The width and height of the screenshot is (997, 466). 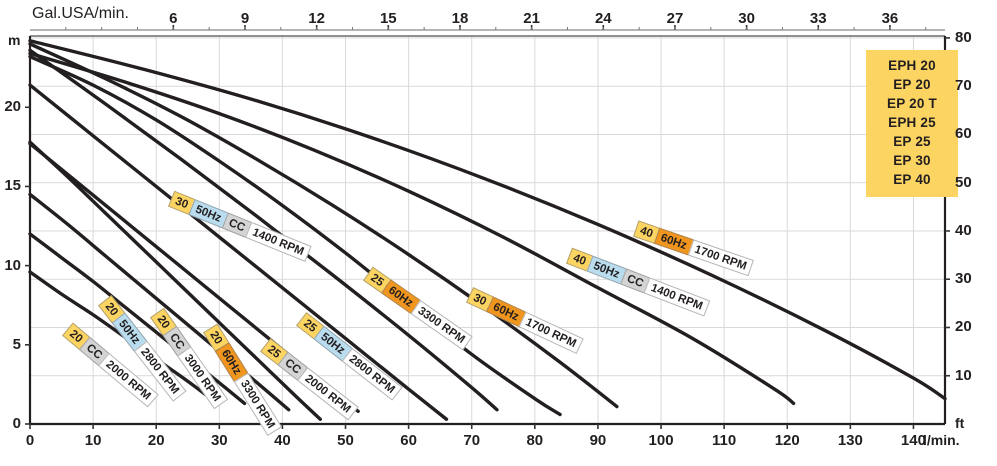 What do you see at coordinates (345, 440) in the screenshot?
I see `bottom-tick-label: 50` at bounding box center [345, 440].